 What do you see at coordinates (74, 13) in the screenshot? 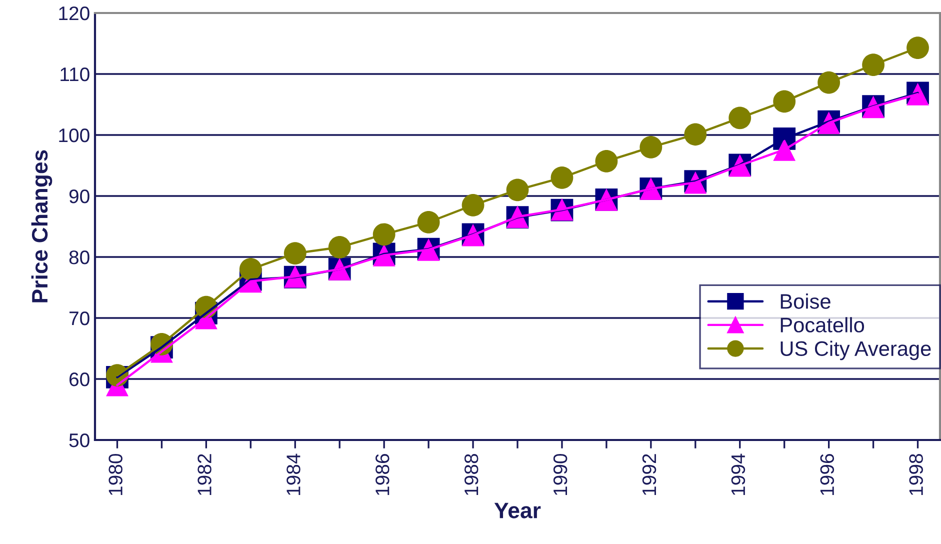
I see `y-tick-label: 120` at bounding box center [74, 13].